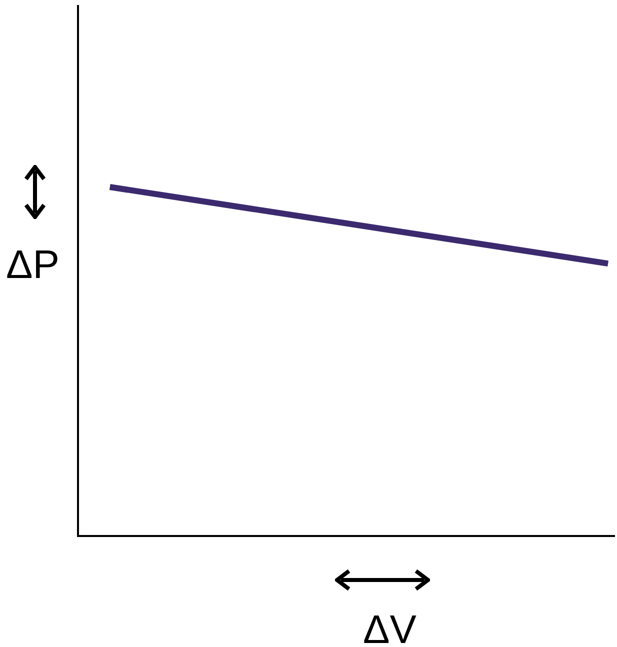 The height and width of the screenshot is (647, 617). Describe the element at coordinates (33, 265) in the screenshot. I see `y-axis-title: ΔP` at that location.